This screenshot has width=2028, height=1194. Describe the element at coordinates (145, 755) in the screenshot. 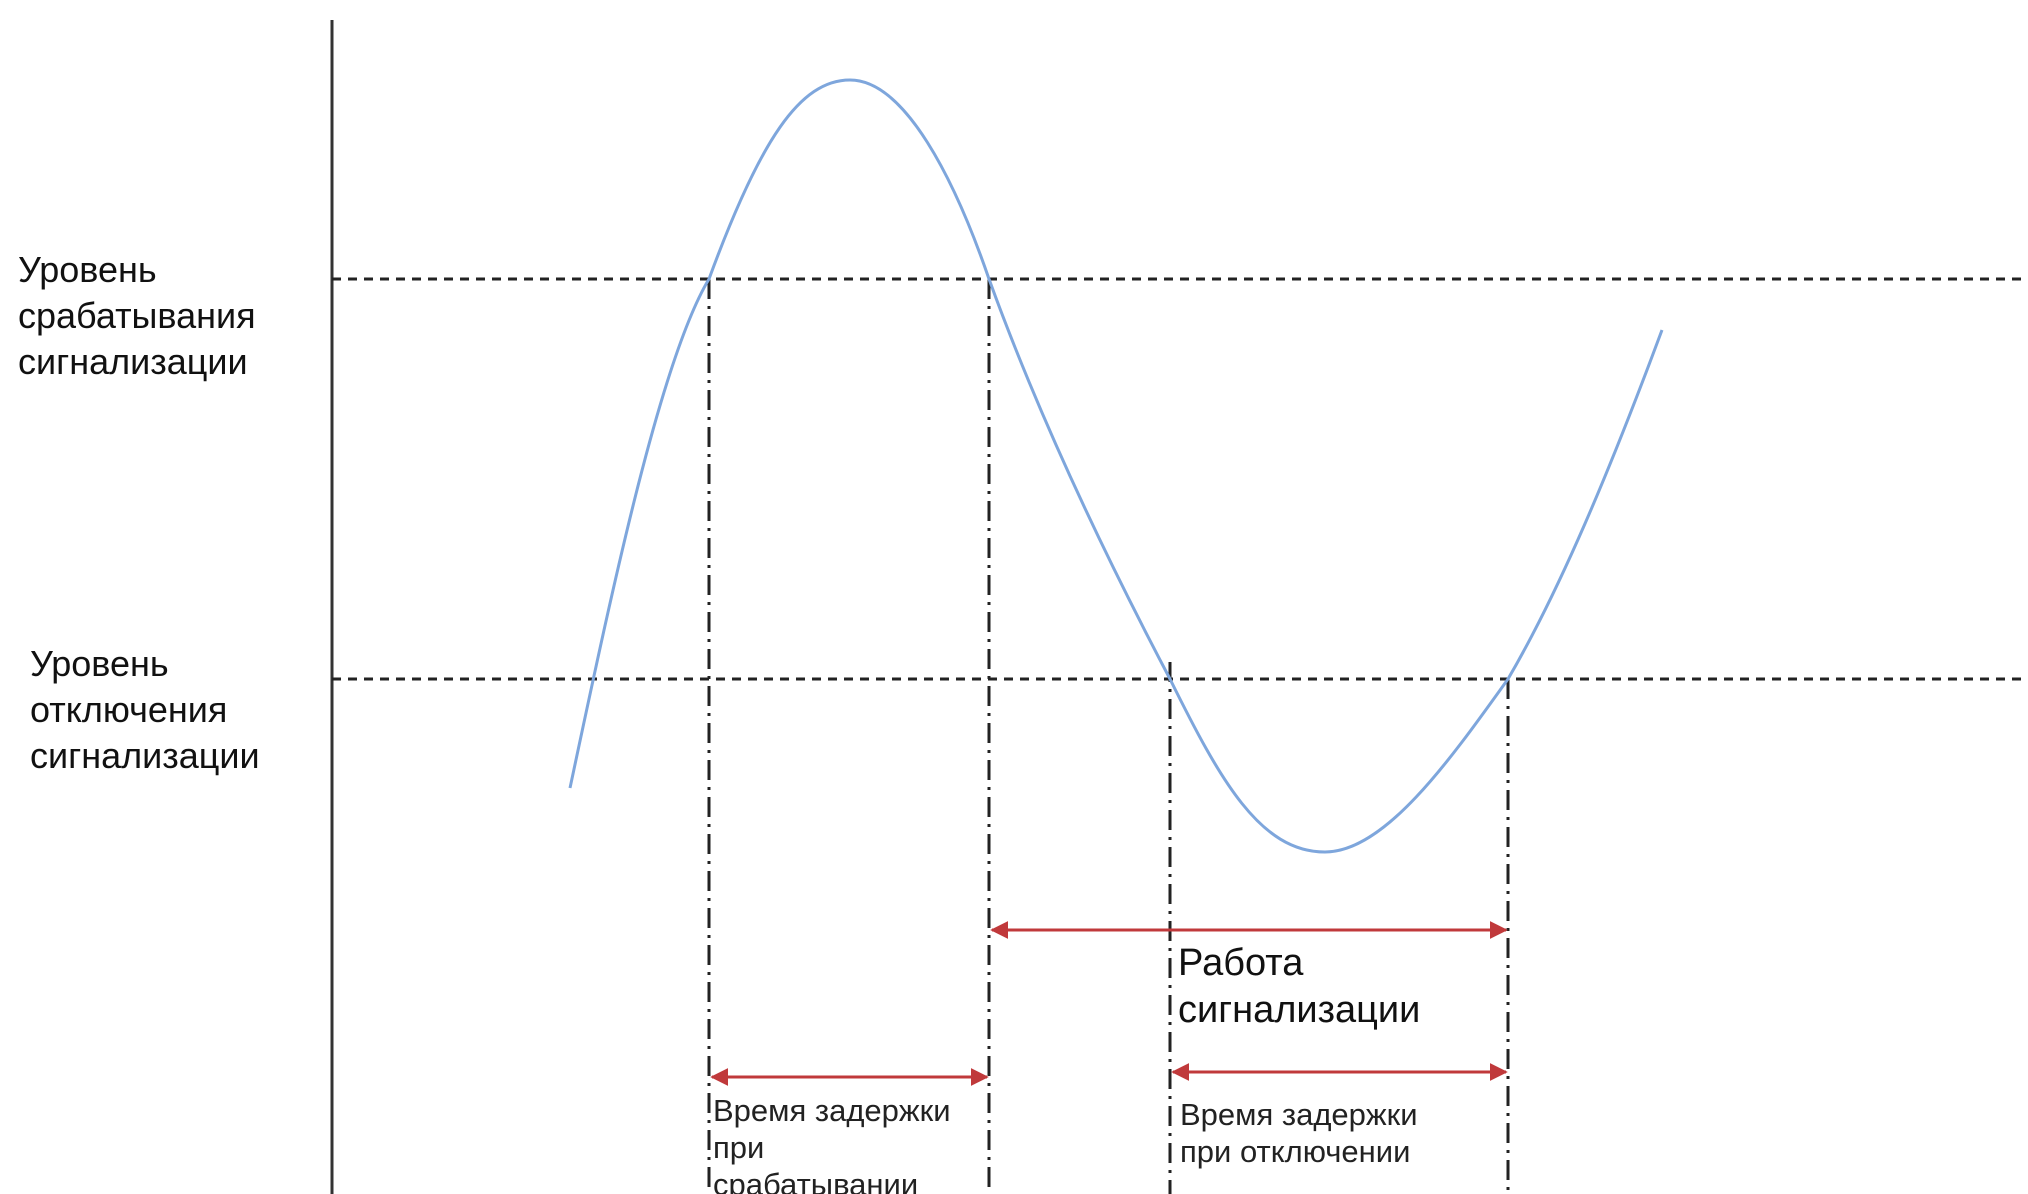

I see `release-level-label-line: сигнализации` at that location.